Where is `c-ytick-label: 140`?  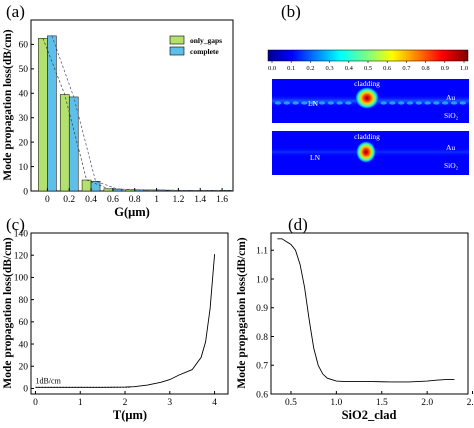
c-ytick-label: 140 is located at coordinates (21, 234).